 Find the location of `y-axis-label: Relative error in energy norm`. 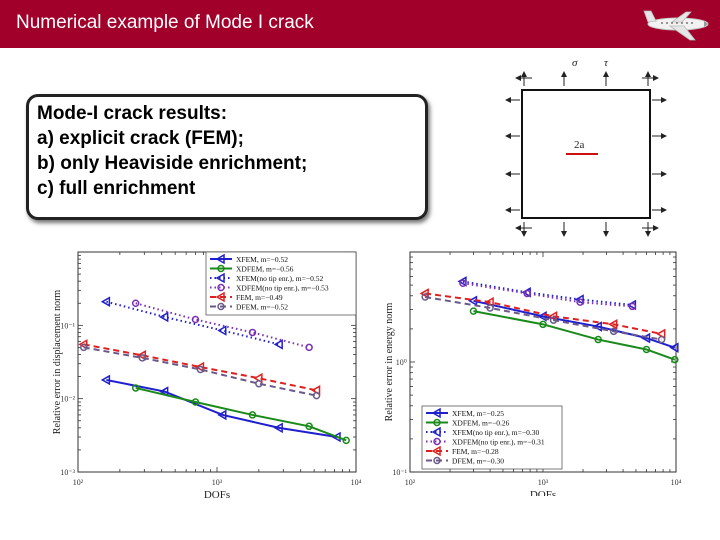

y-axis-label: Relative error in energy norm is located at coordinates (389, 361).